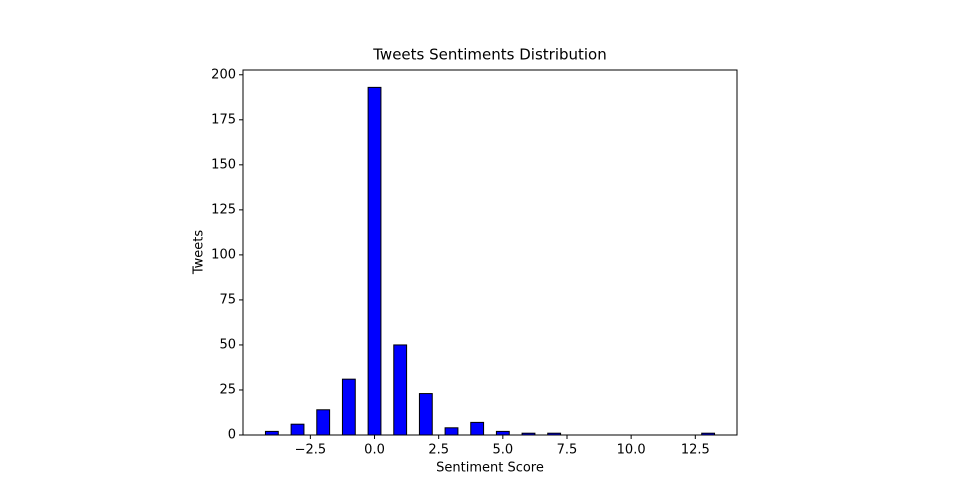 The width and height of the screenshot is (970, 500). What do you see at coordinates (223, 164) in the screenshot?
I see `y-tick-label: 150` at bounding box center [223, 164].